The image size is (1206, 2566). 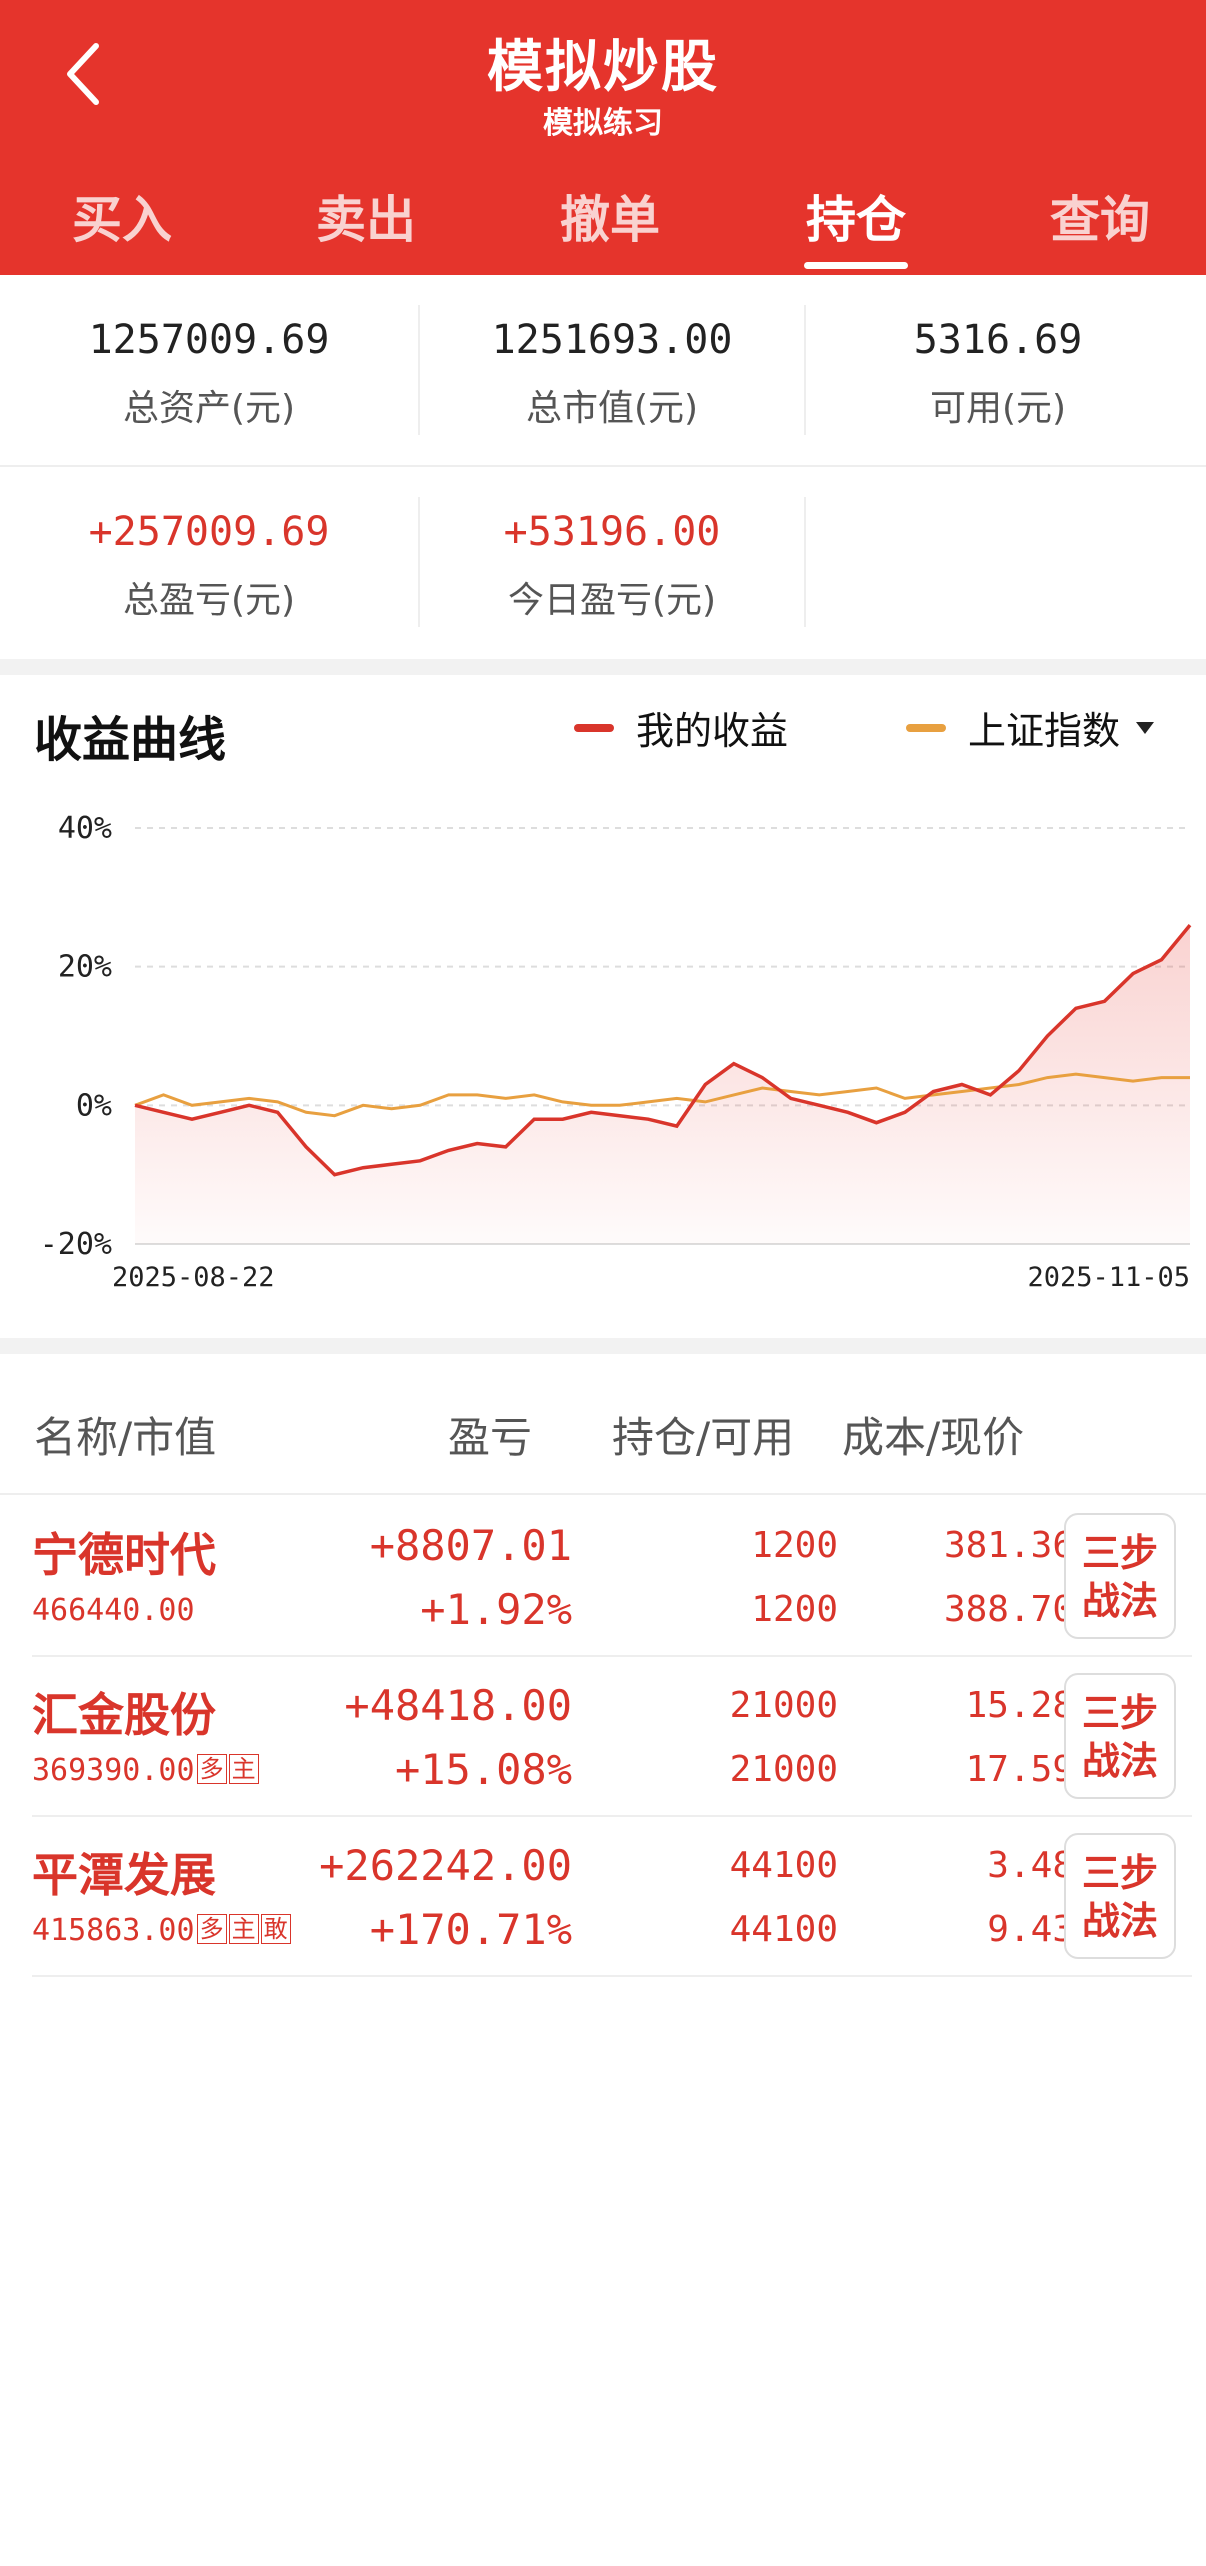 What do you see at coordinates (130, 740) in the screenshot?
I see `chart-title: 收益曲线` at bounding box center [130, 740].